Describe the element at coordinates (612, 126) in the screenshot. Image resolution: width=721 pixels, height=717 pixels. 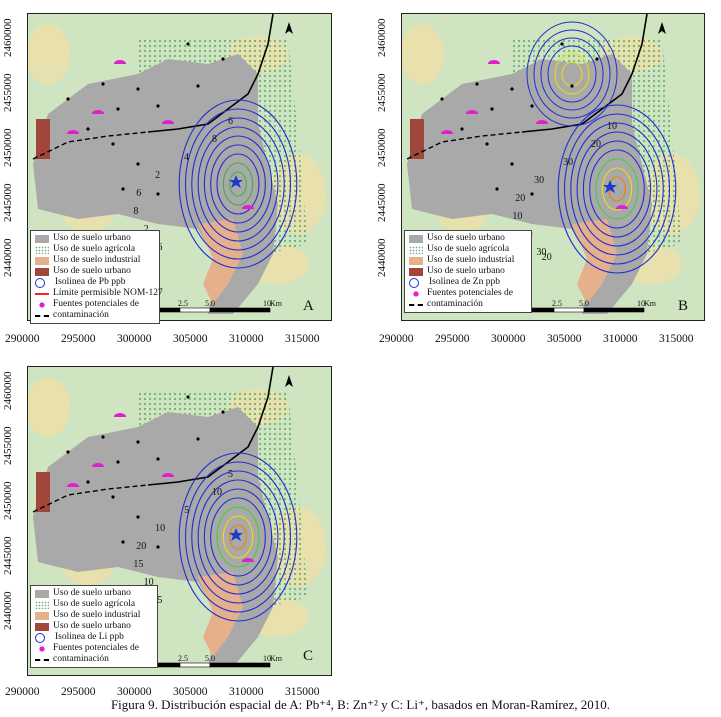
I see `contour-label: 10` at that location.